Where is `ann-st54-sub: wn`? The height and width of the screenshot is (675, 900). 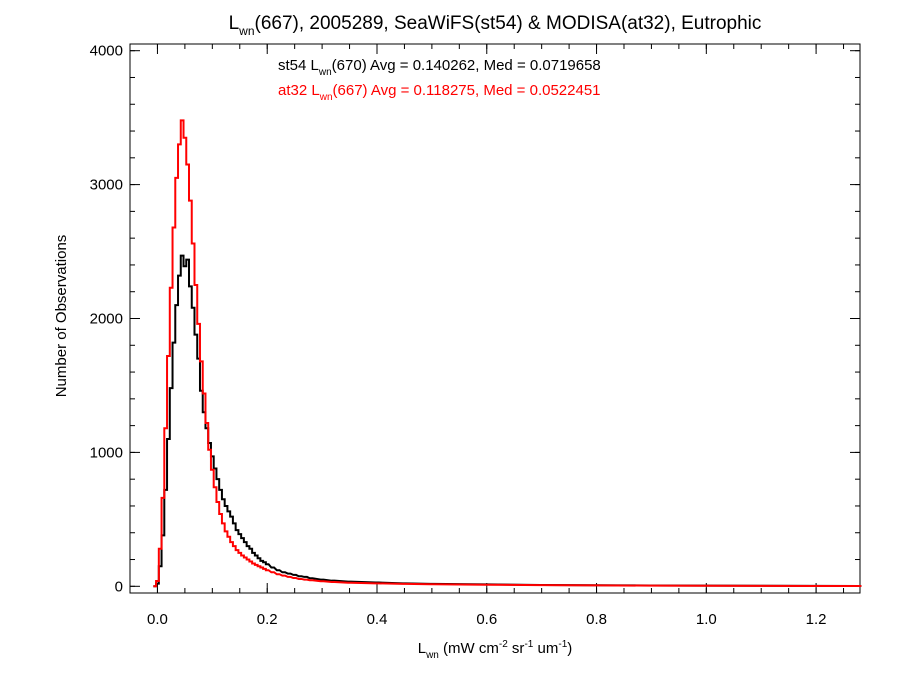
ann-st54-sub: wn is located at coordinates (325, 72).